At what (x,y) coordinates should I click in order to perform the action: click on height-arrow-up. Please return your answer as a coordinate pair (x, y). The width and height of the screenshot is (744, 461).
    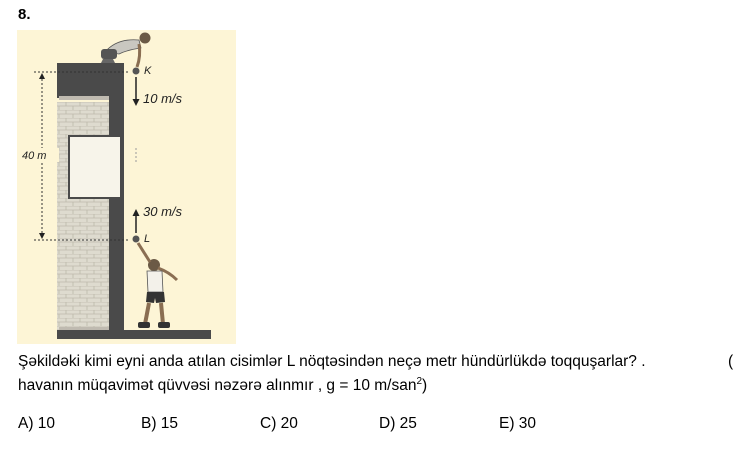
    Looking at the image, I should click on (42, 76).